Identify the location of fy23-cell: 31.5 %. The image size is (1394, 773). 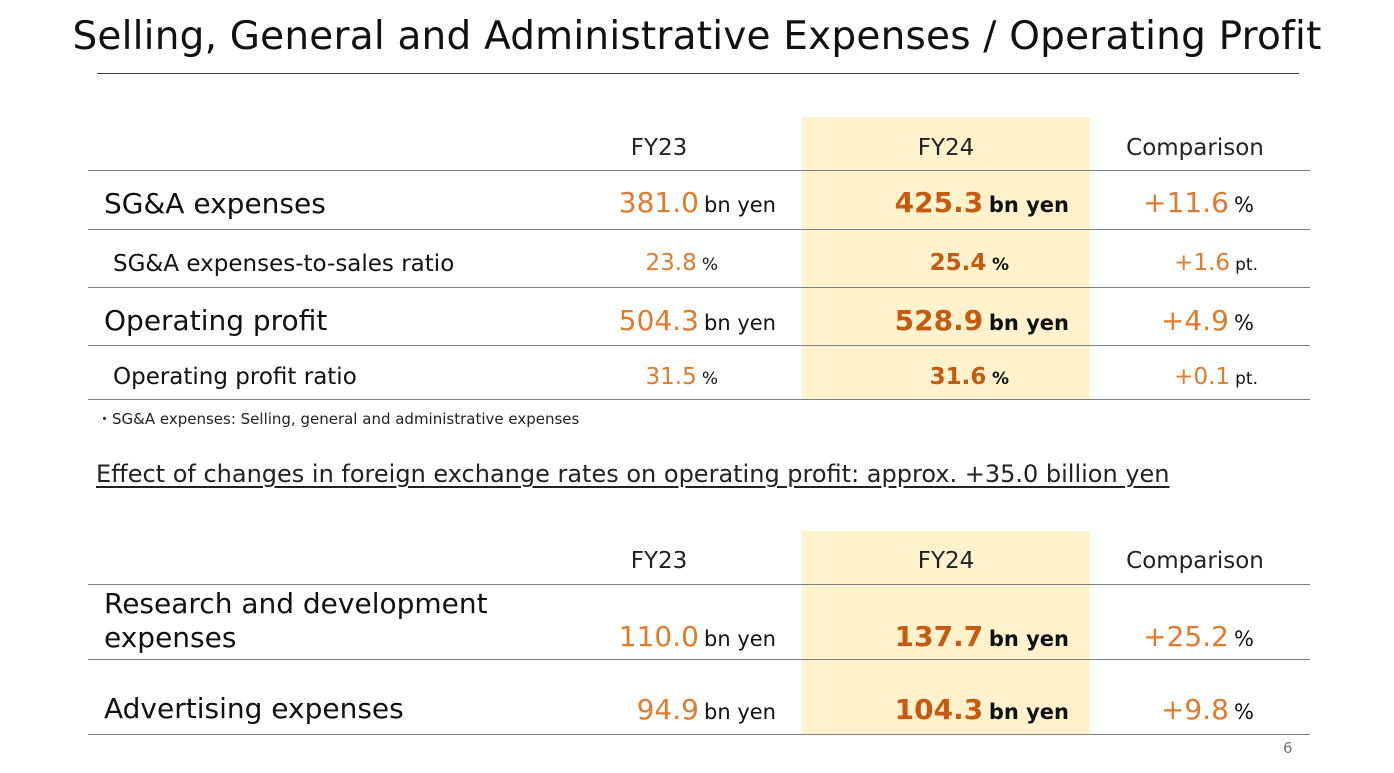
(682, 377).